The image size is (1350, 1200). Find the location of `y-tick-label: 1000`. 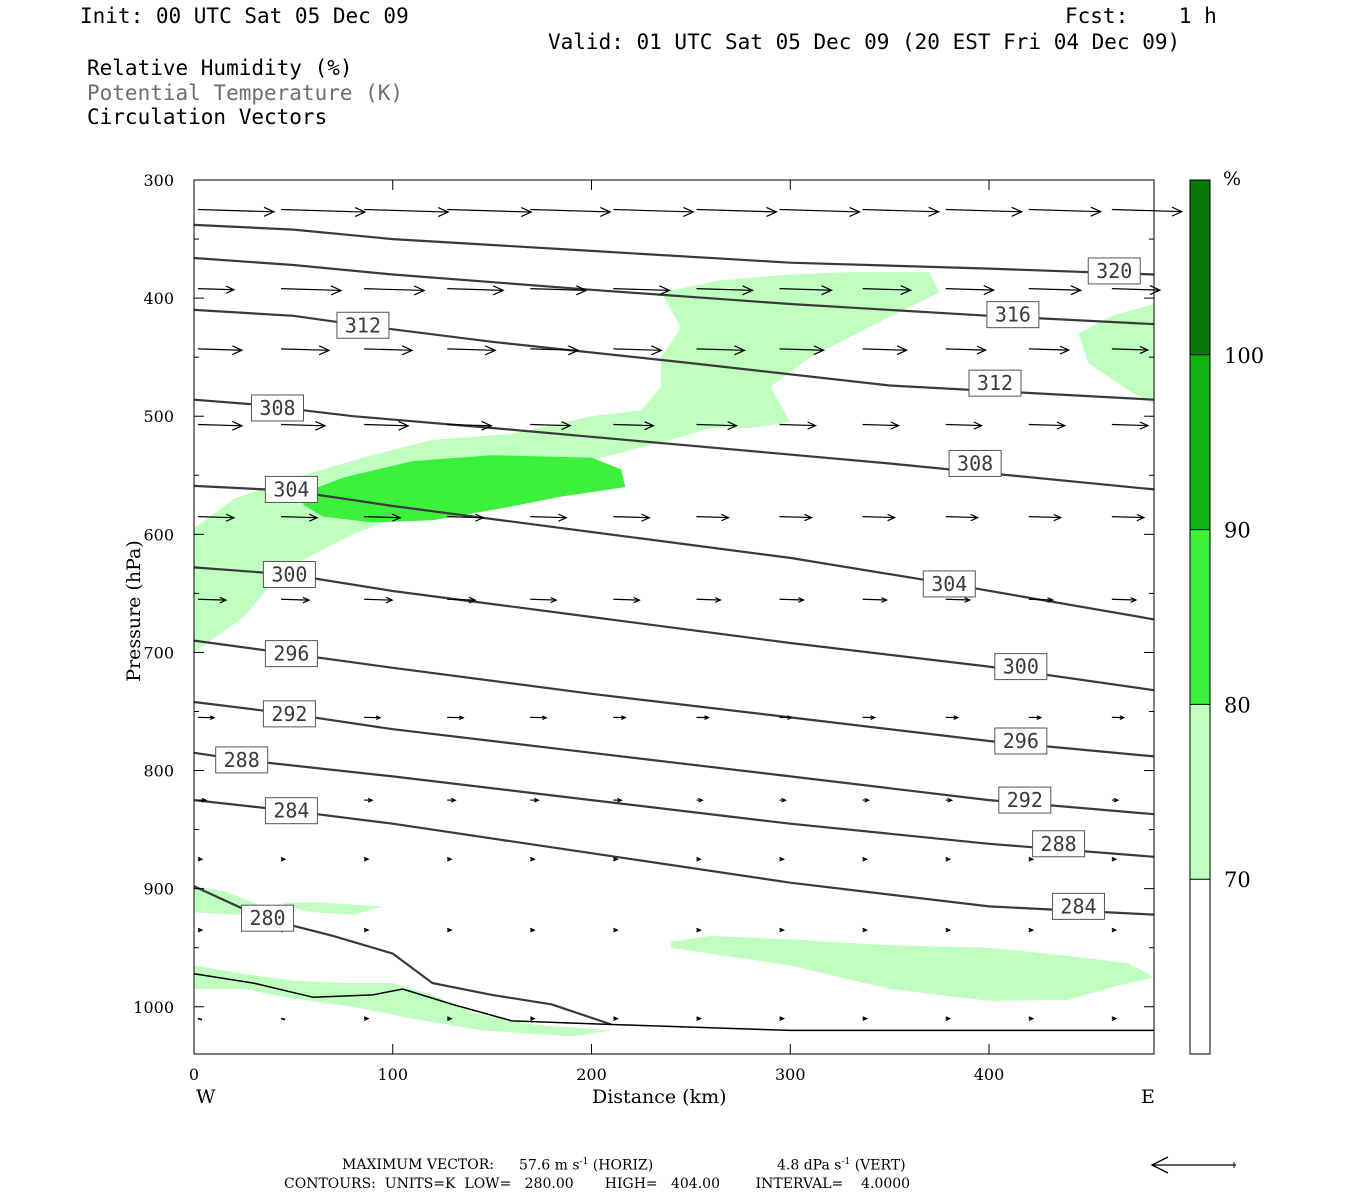

y-tick-label: 1000 is located at coordinates (153, 1007).